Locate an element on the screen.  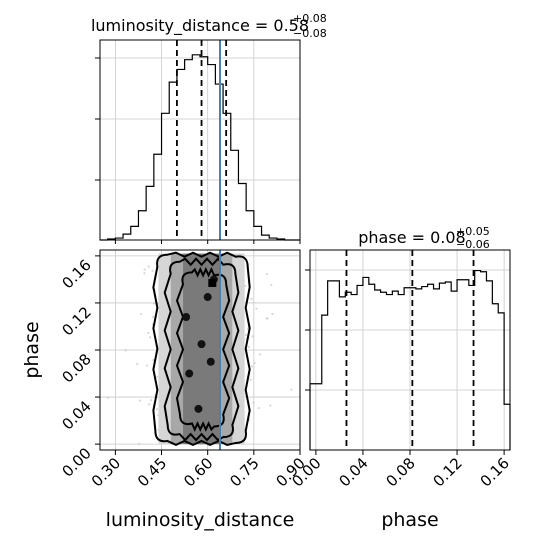
phase-title: phase = 0.08 is located at coordinates (411, 237).